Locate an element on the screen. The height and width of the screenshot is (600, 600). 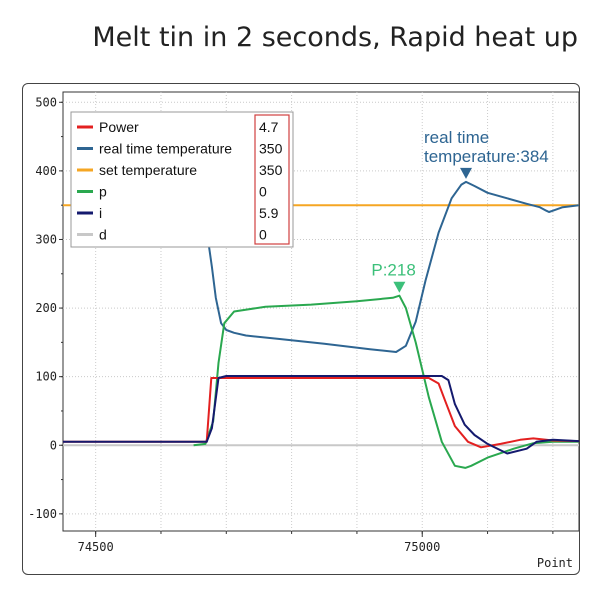
legend-value: 4.7 is located at coordinates (269, 127).